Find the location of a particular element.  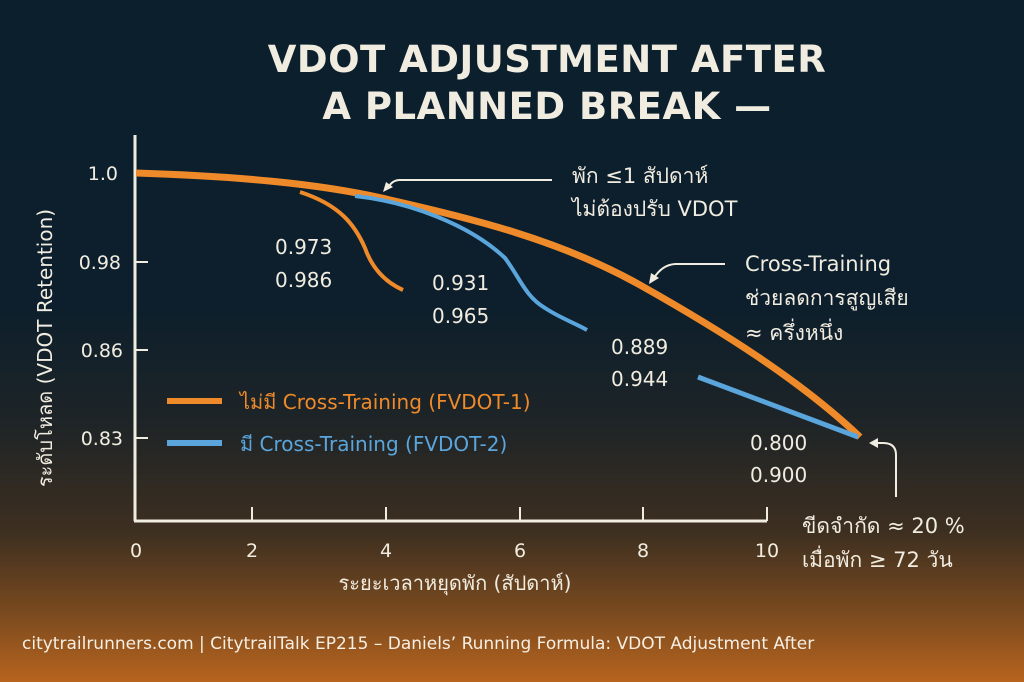

annotation-short-break: พัก ≤1 สัปดาห์ ไม่ต้องปรับ VDOT is located at coordinates (560, 192).